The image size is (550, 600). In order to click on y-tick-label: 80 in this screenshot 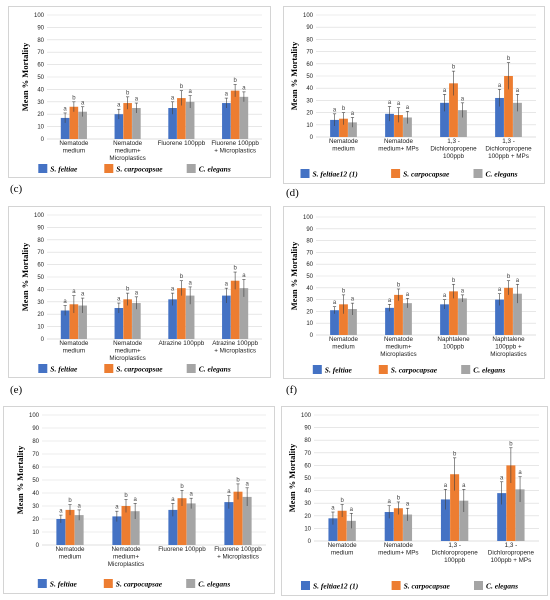, I will do `click(35, 442)`.